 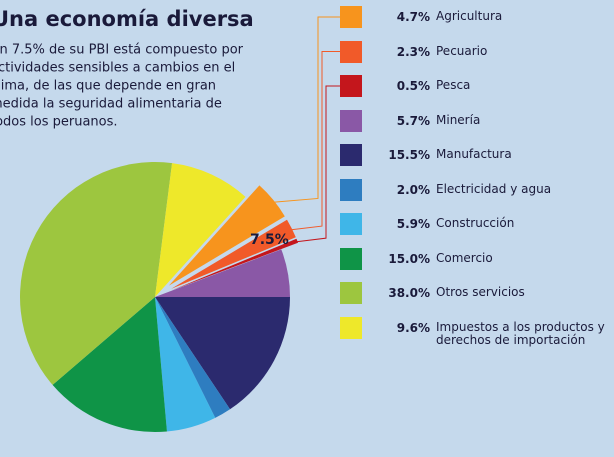 I want to click on legend-item: 5.9% Construcción, so click(x=477, y=224).